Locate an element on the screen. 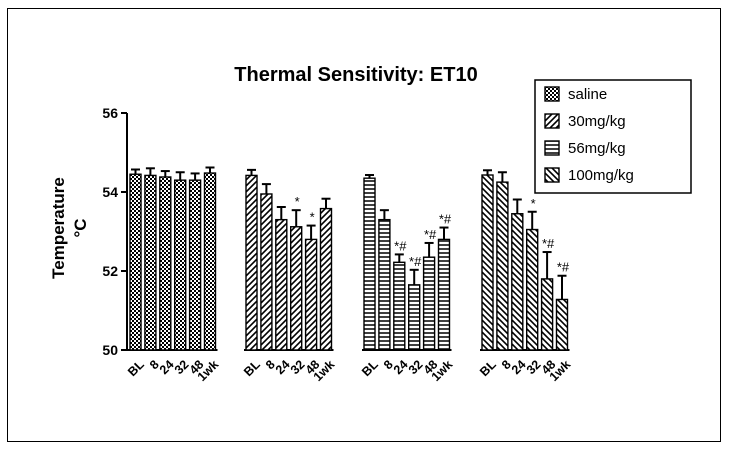  y-tick-label: 54 is located at coordinates (110, 192).